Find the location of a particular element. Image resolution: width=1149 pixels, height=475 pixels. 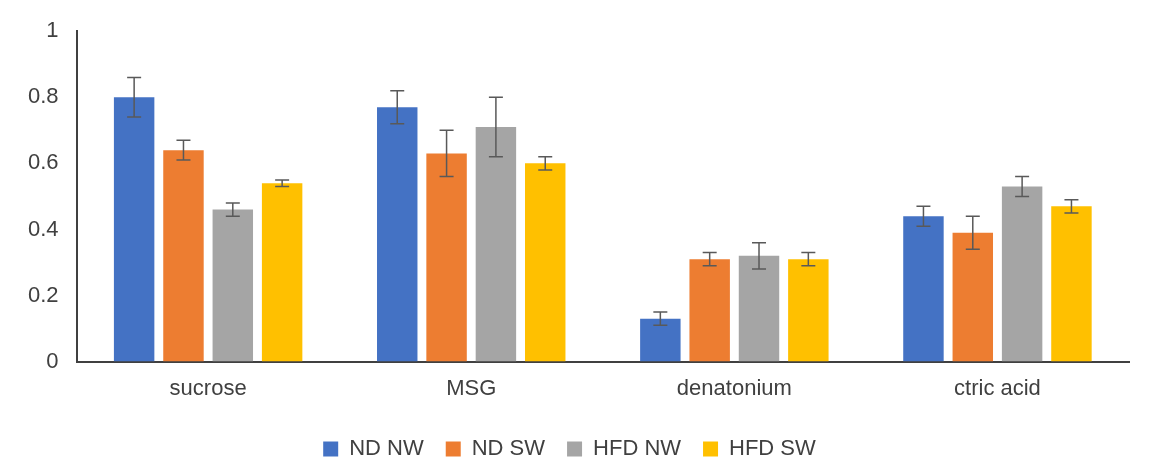

x-tick-label: MSG is located at coordinates (471, 387).